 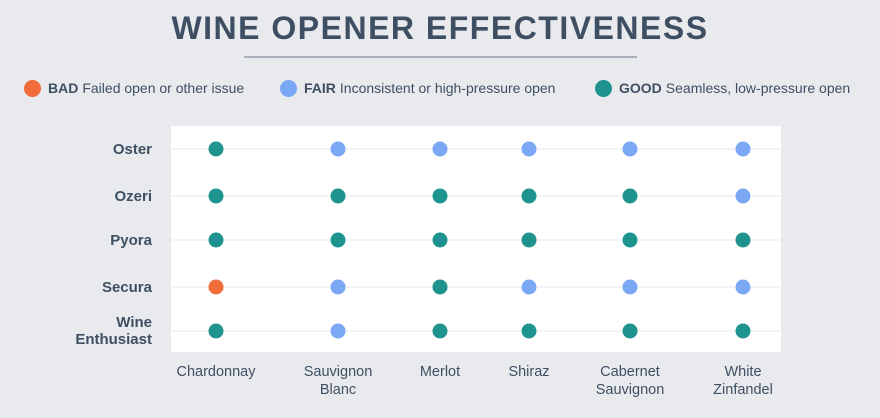 What do you see at coordinates (113, 339) in the screenshot?
I see `row-label-line: Enthusiast` at bounding box center [113, 339].